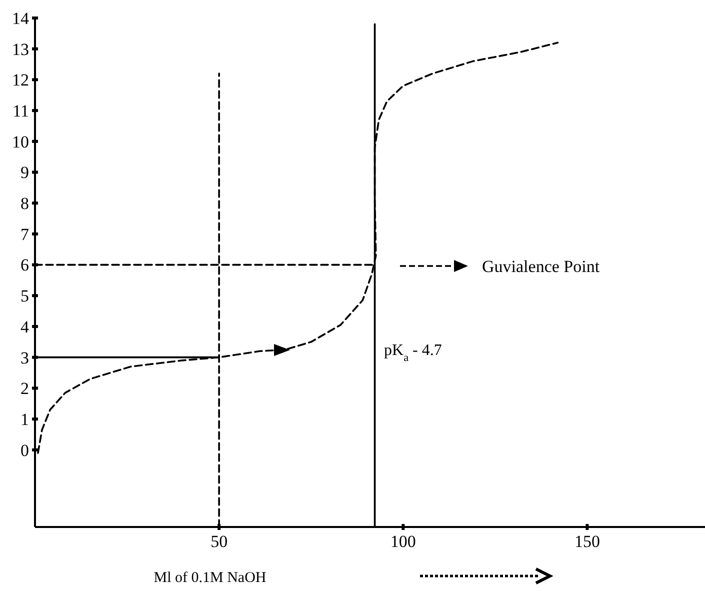  What do you see at coordinates (24, 265) in the screenshot?
I see `y-tick-label: 6` at bounding box center [24, 265].